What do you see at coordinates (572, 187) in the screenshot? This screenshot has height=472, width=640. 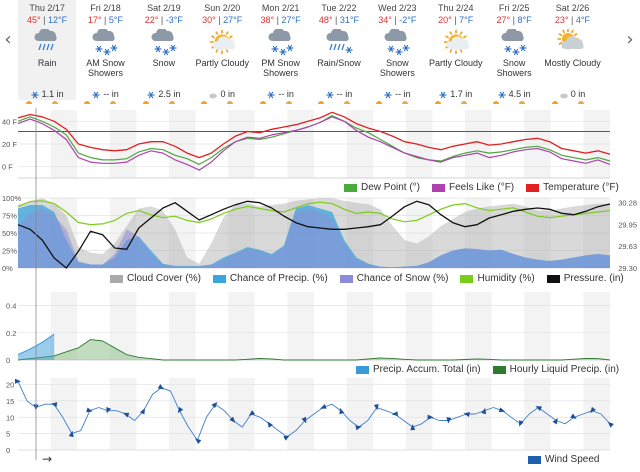 I see `legend-temperature: Temperature (°F)` at bounding box center [572, 187].